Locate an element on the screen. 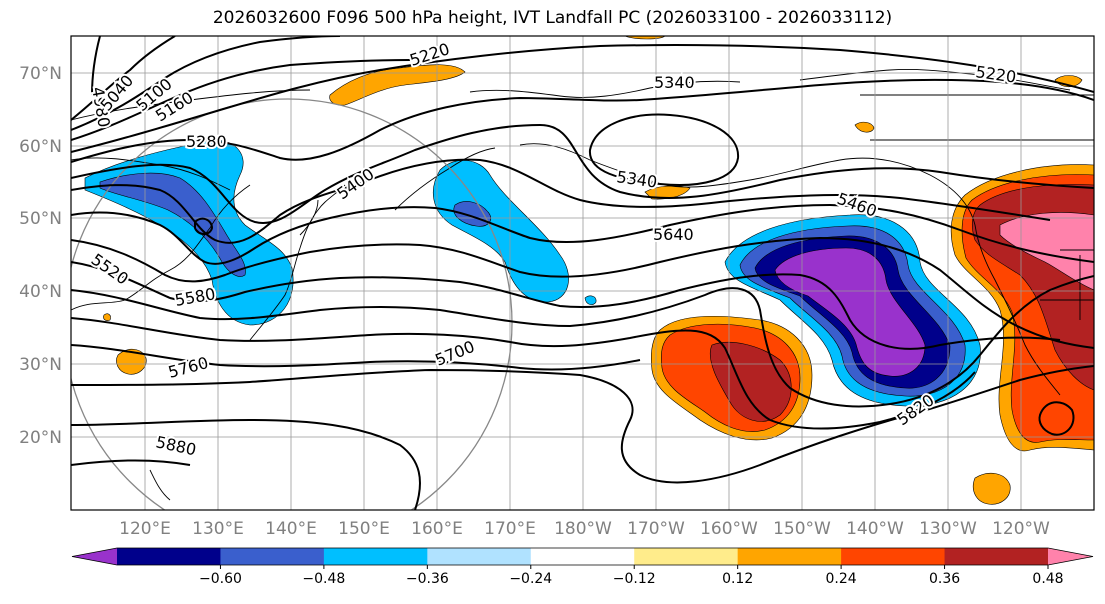 The width and height of the screenshot is (1105, 604). lat-label: 60°N is located at coordinates (40, 147).